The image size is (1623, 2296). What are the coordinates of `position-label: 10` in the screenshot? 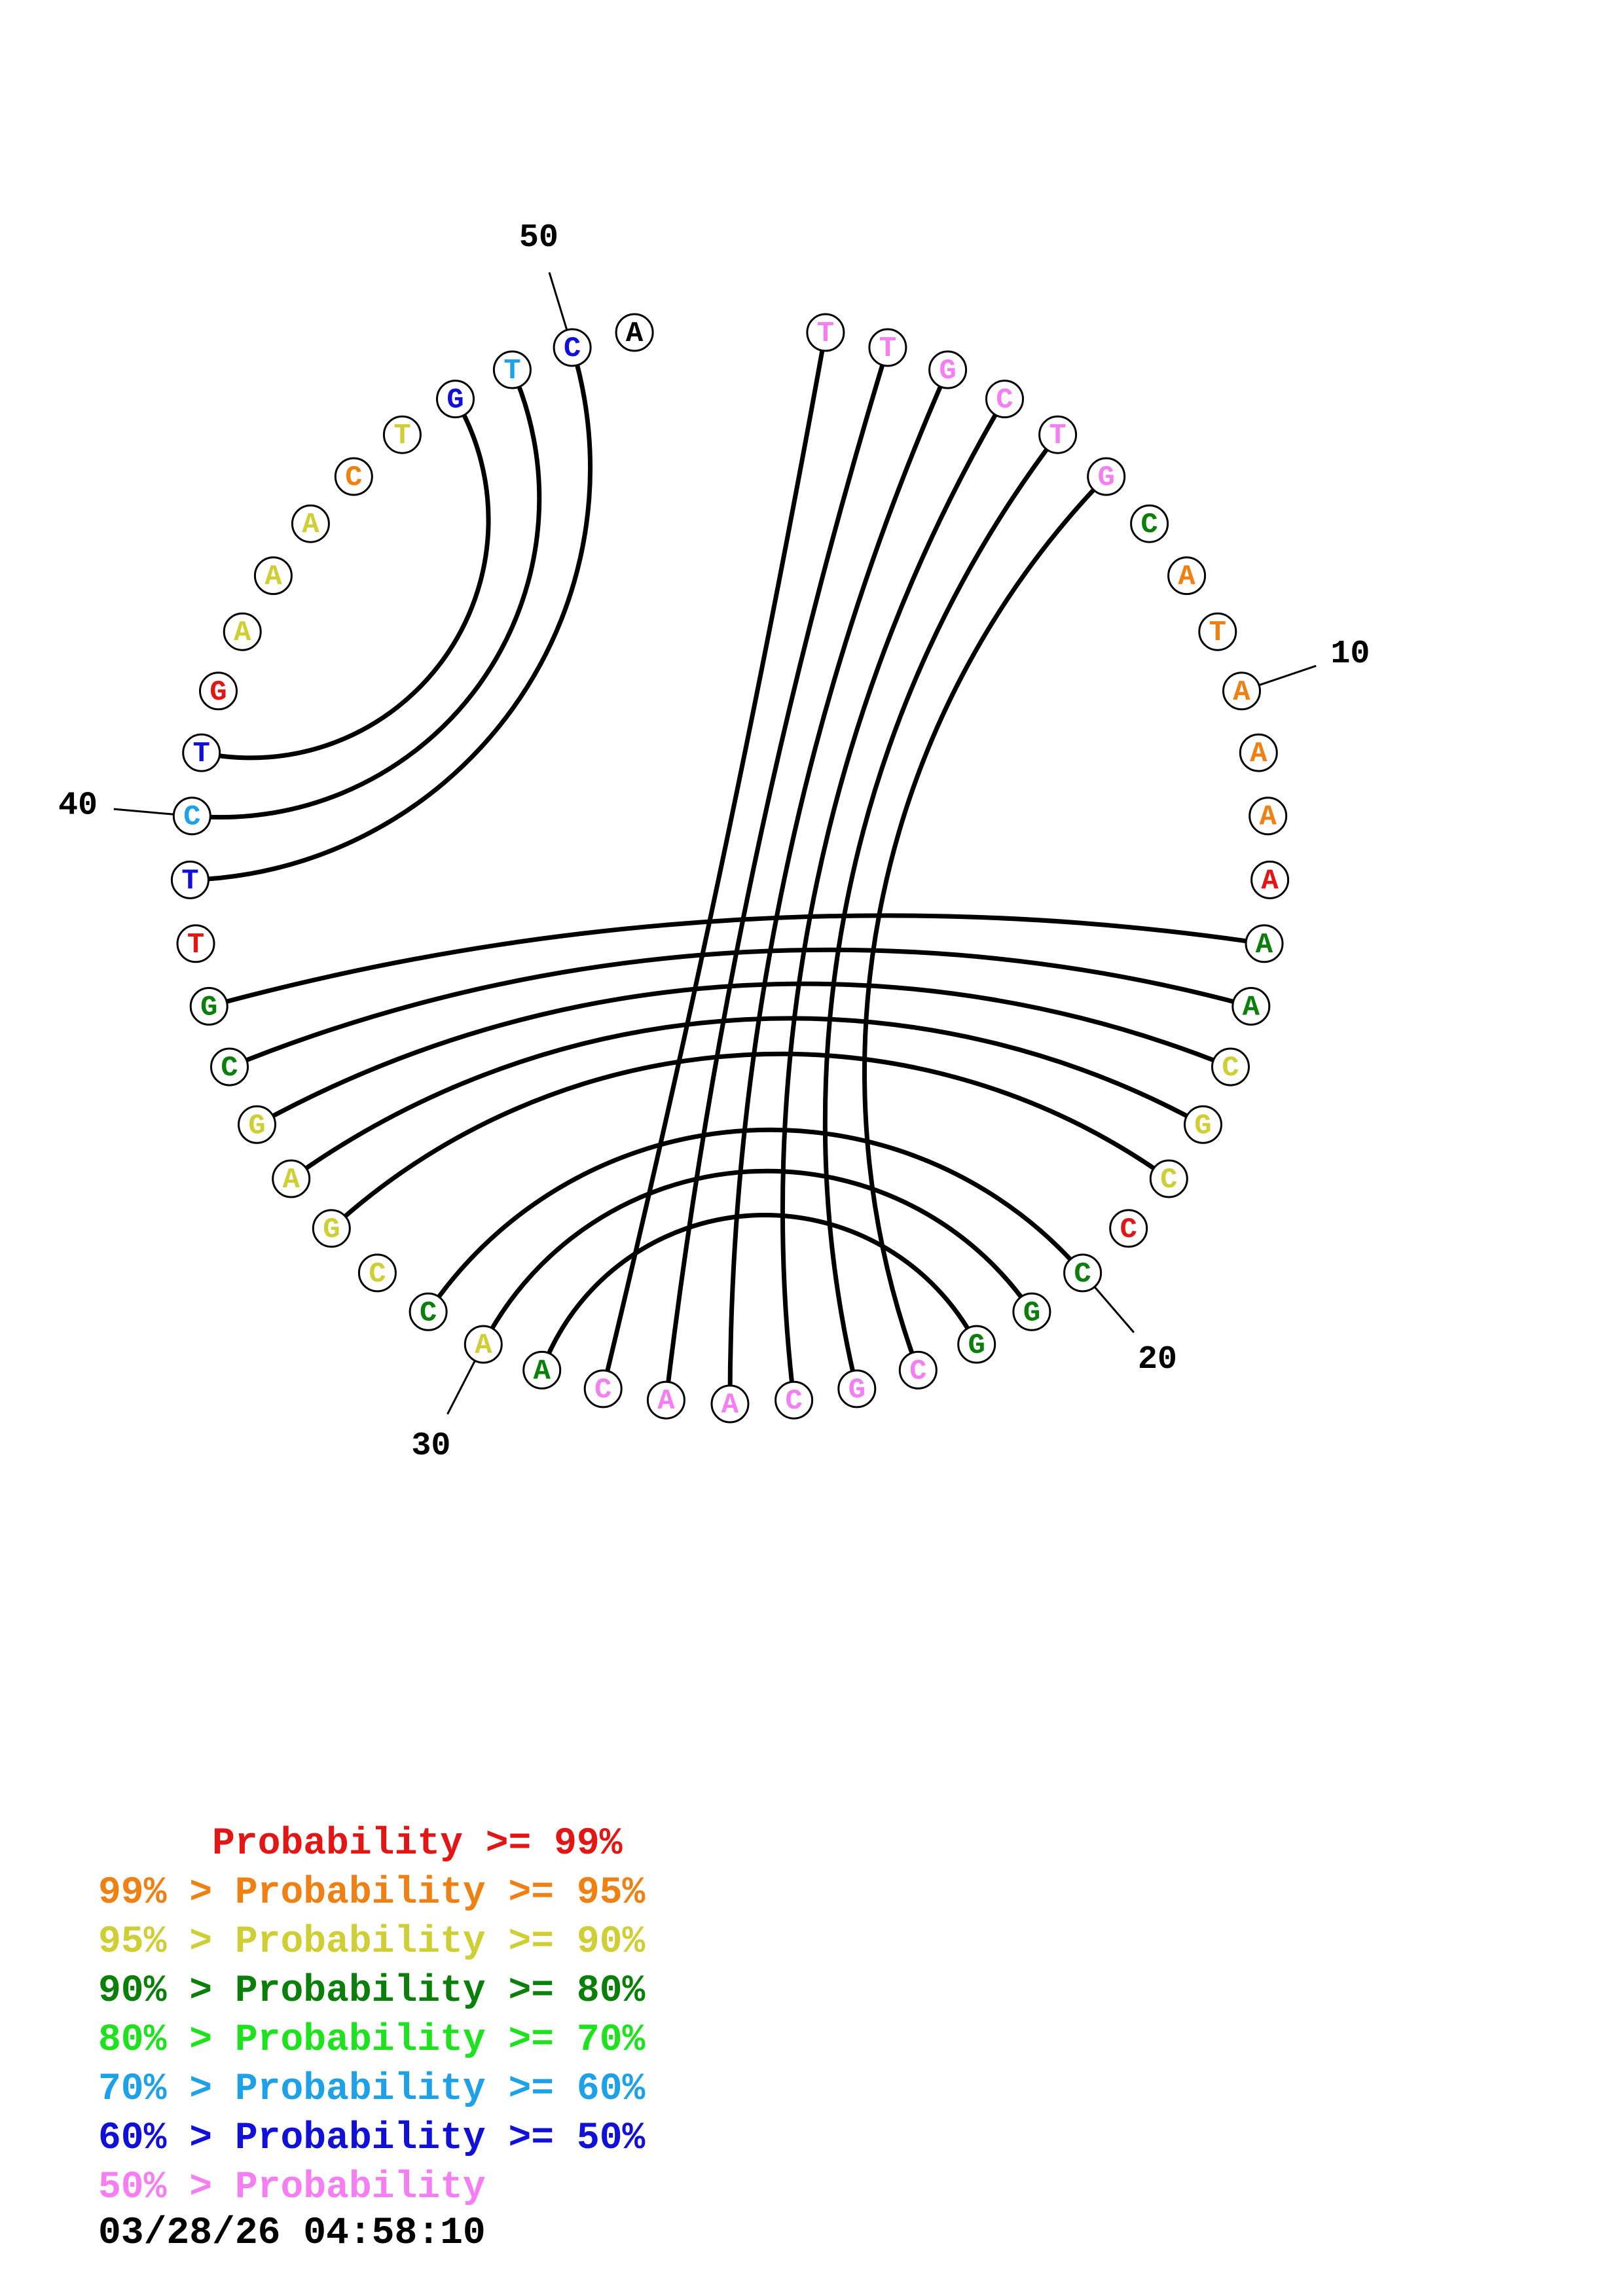 It's located at (1350, 654).